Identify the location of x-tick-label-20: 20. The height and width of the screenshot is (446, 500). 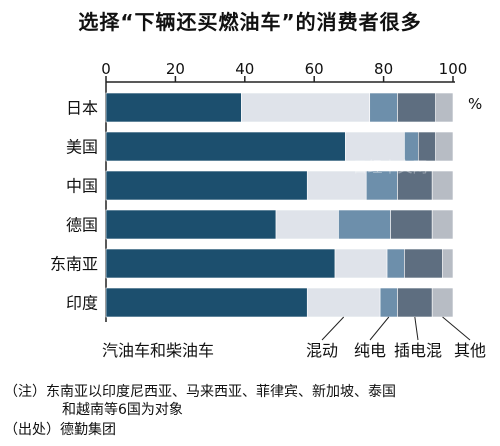
(175, 69).